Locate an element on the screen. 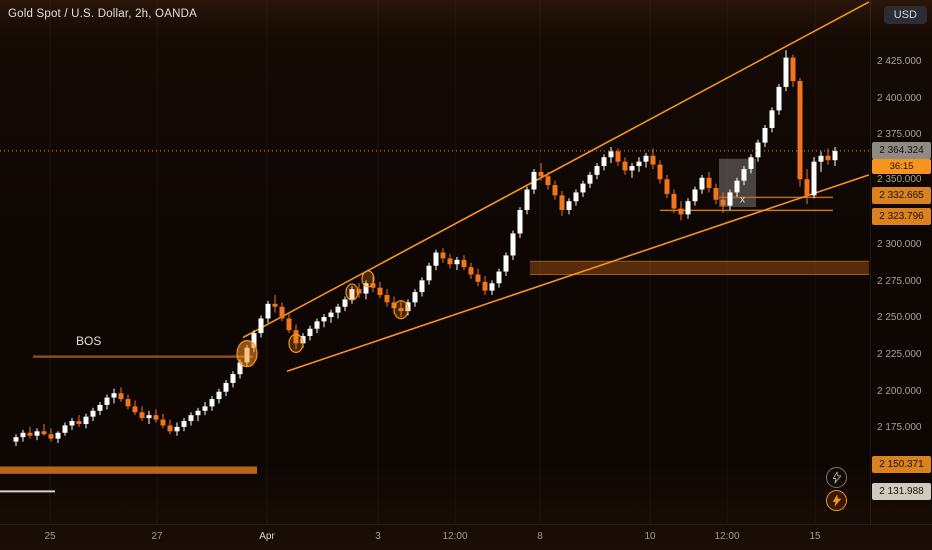  price-tick: 2 425.000 is located at coordinates (899, 61).